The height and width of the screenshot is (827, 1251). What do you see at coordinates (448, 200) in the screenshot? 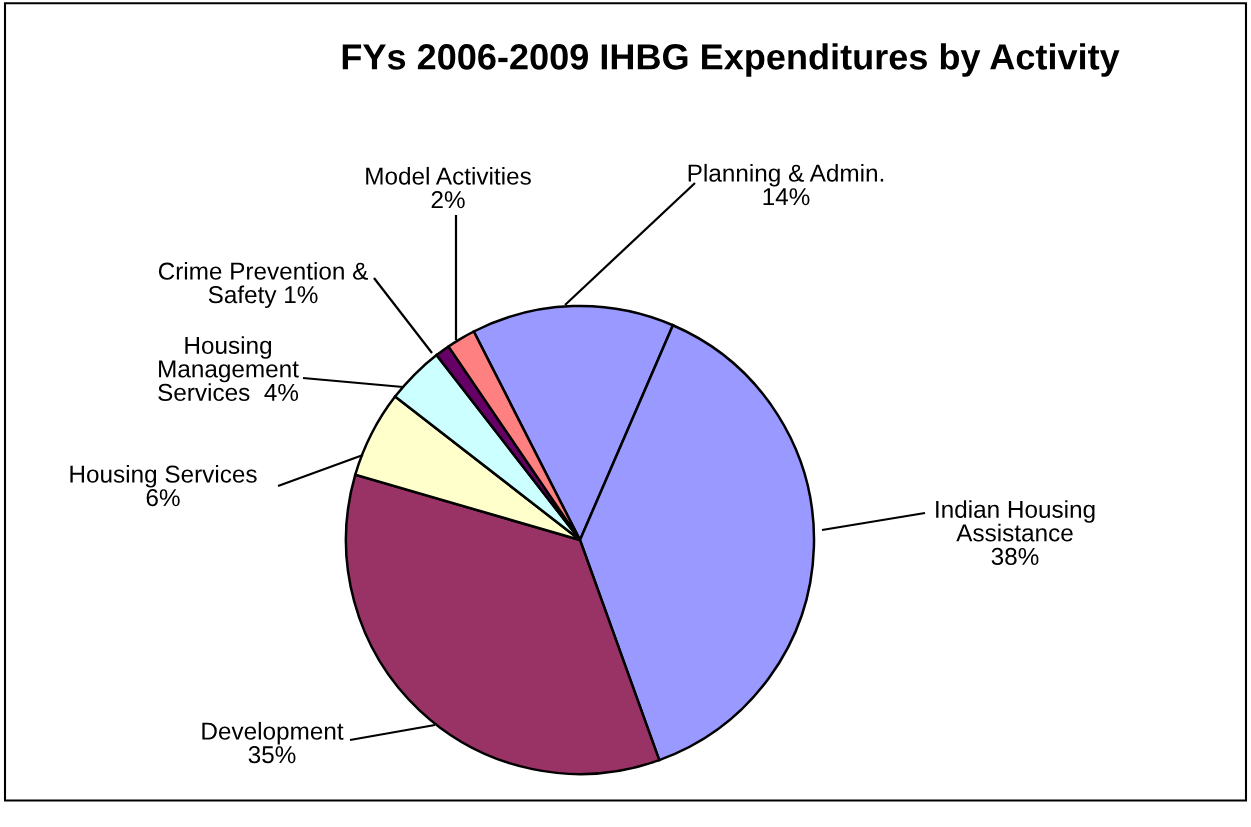
I see `data-label: 2%` at bounding box center [448, 200].